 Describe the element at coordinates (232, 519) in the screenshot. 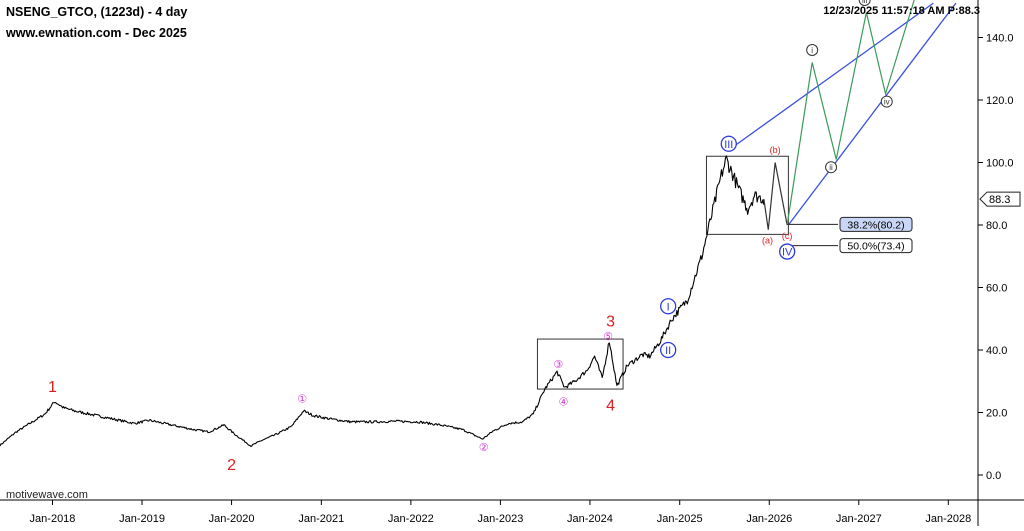

I see `x-tick-label: Jan-2020` at that location.